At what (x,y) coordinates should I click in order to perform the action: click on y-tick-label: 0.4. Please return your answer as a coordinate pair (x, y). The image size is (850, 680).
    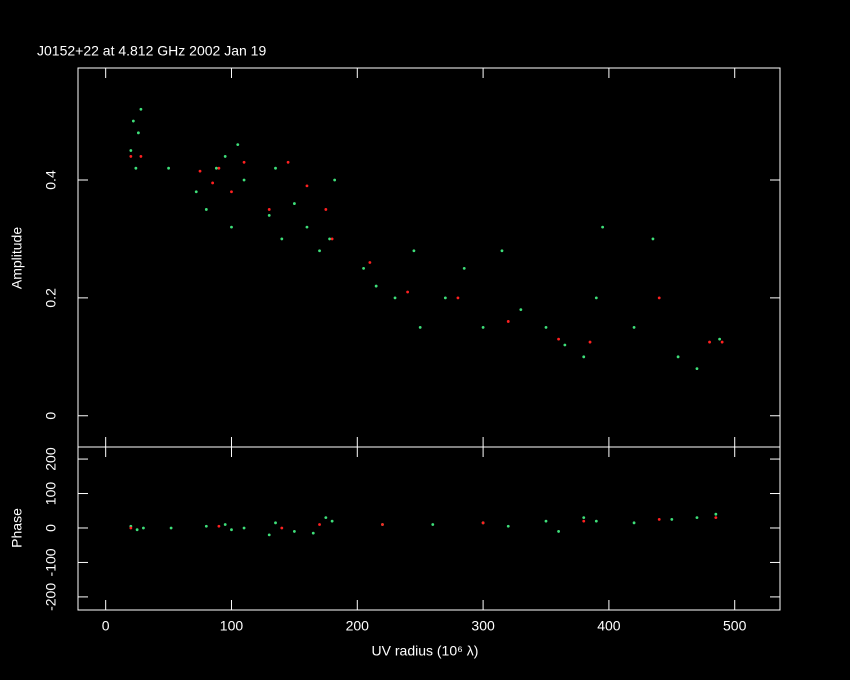
    Looking at the image, I should click on (51, 180).